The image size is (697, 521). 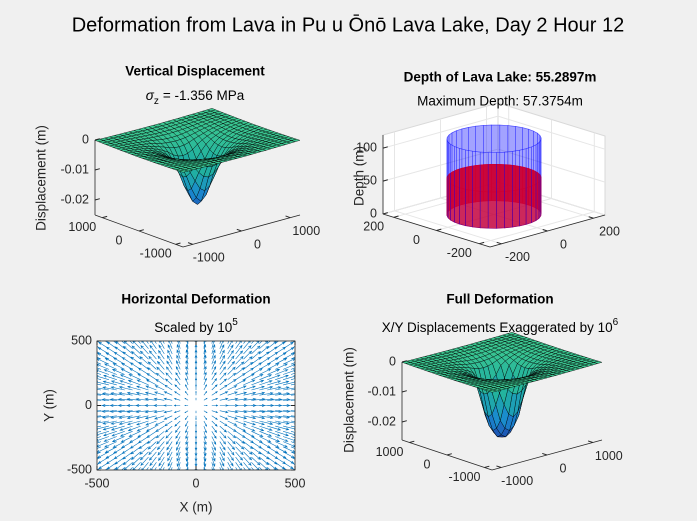 What do you see at coordinates (196, 483) in the screenshot?
I see `x-tick-label: 0` at bounding box center [196, 483].